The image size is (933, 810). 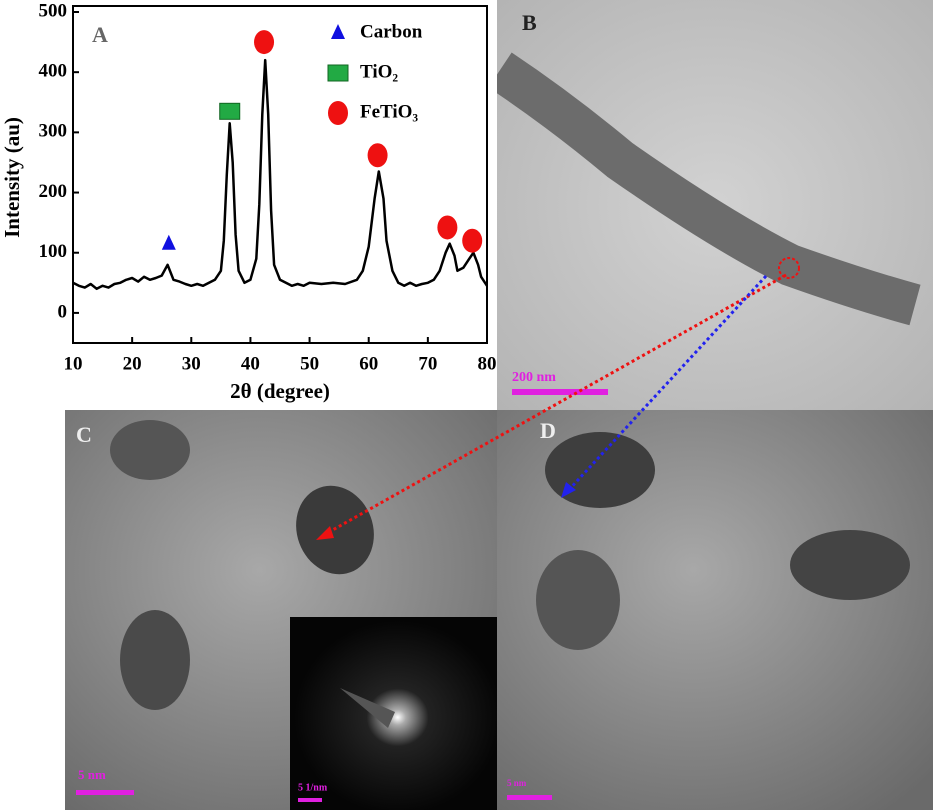 What do you see at coordinates (53, 191) in the screenshot?
I see `y-tick-label: 200` at bounding box center [53, 191].